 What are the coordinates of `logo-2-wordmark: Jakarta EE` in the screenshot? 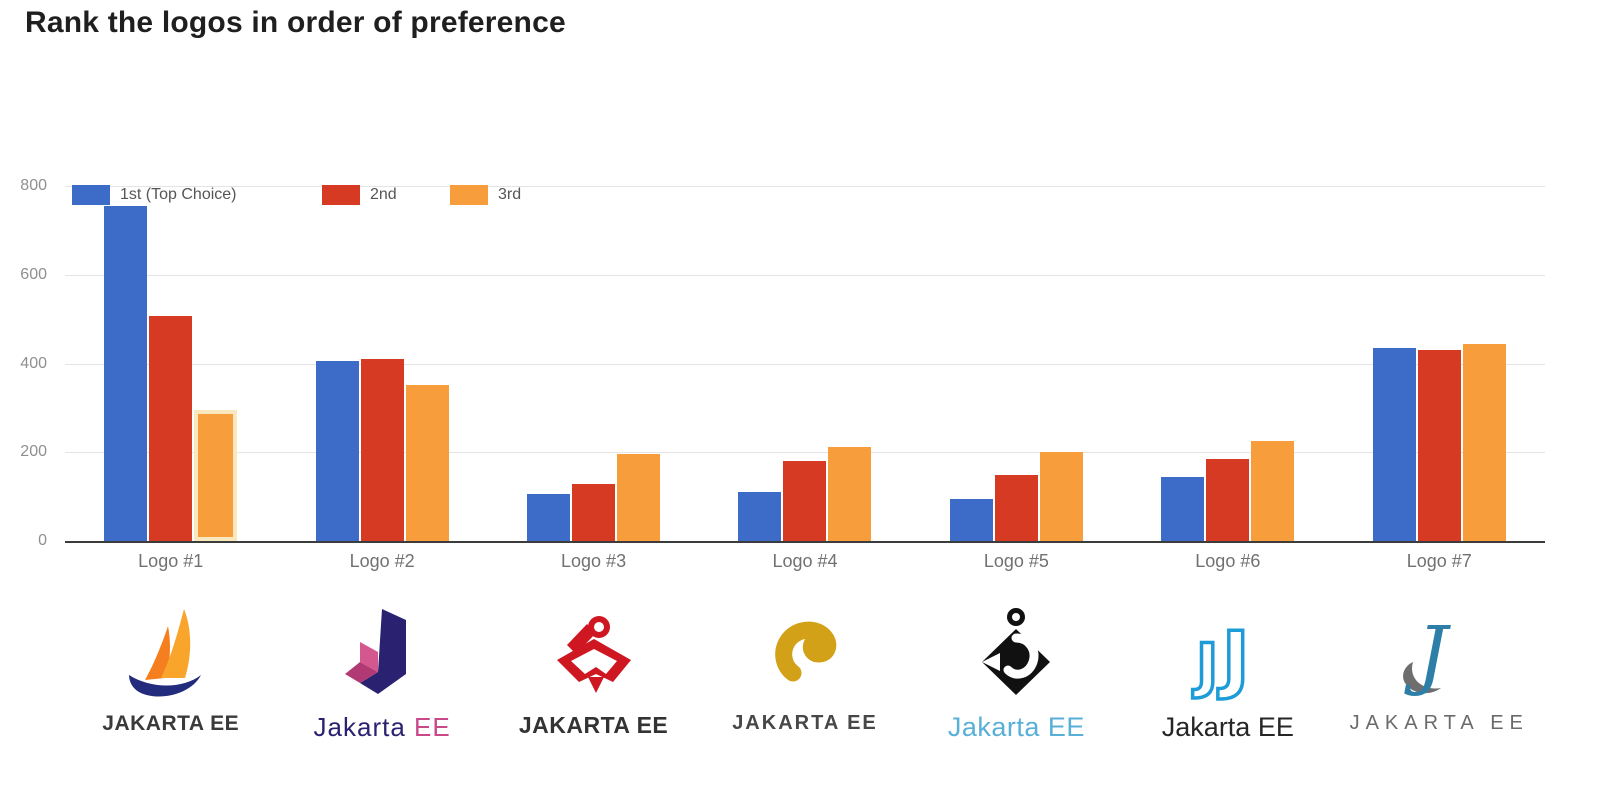 It's located at (382, 727).